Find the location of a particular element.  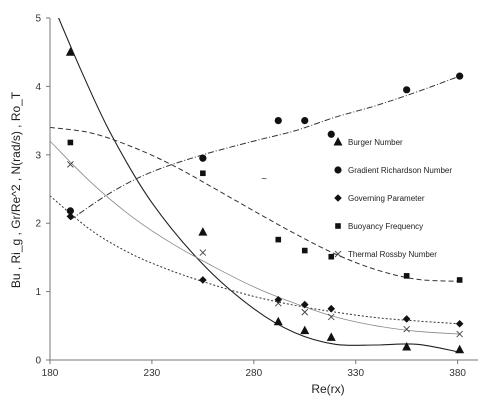

y-tick-label: 4 is located at coordinates (38, 87).